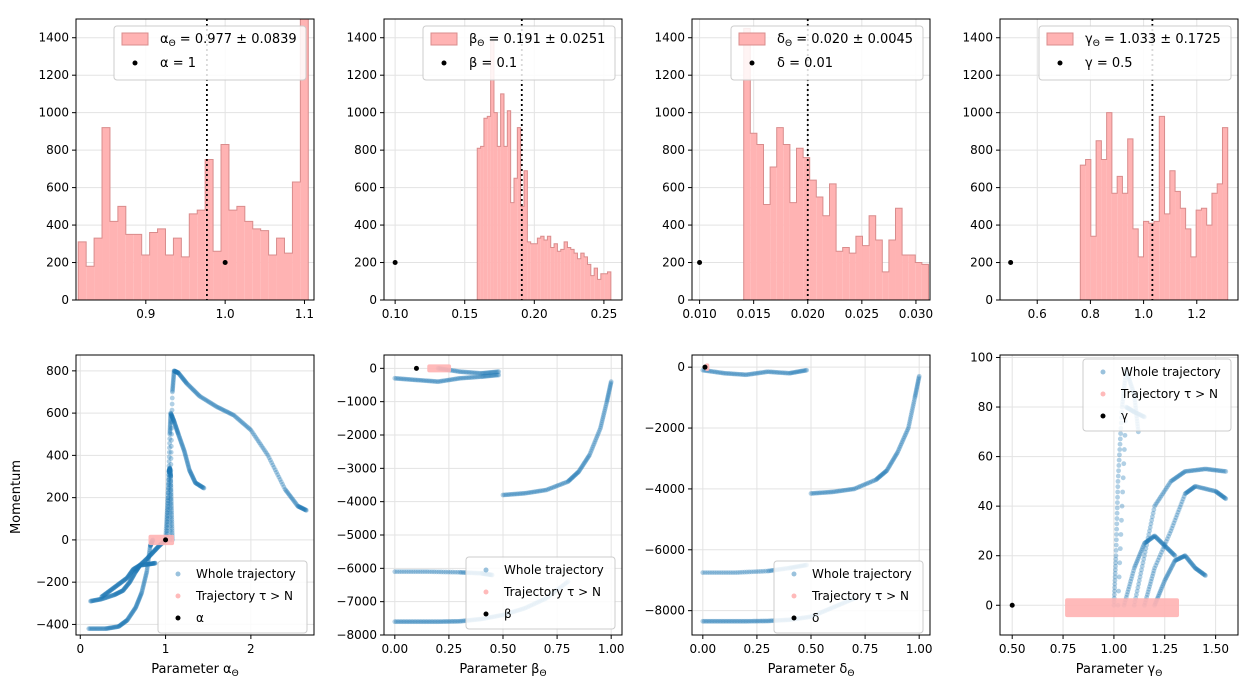 This screenshot has height=687, width=1246. I want to click on y-tick-label: 1400, so click(361, 38).